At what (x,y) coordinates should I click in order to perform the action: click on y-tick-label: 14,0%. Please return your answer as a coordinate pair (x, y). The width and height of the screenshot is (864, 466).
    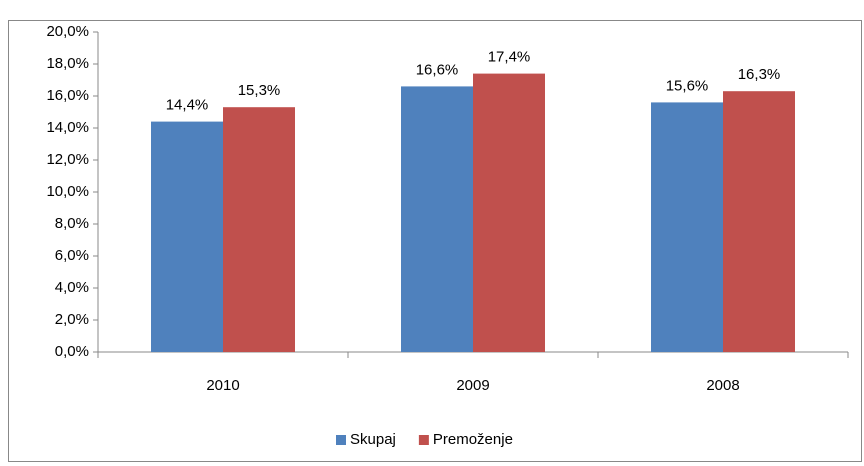
    Looking at the image, I should click on (67, 127).